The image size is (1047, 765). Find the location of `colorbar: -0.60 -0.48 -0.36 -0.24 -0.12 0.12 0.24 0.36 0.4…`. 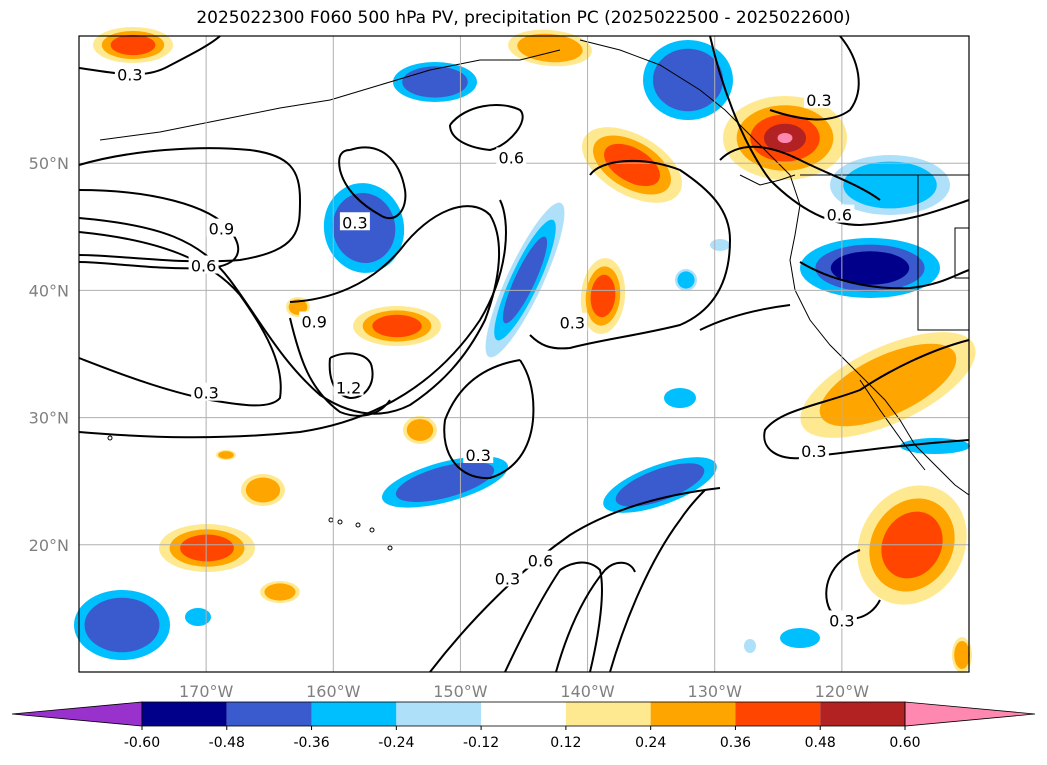

colorbar: -0.60 -0.48 -0.36 -0.24 -0.12 0.12 0.24 0.36 0.4… is located at coordinates (523, 726).